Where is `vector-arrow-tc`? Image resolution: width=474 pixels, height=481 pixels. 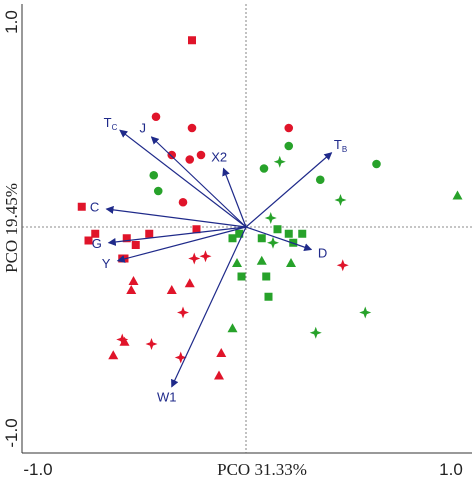
vector-arrow-tc is located at coordinates (183, 178).